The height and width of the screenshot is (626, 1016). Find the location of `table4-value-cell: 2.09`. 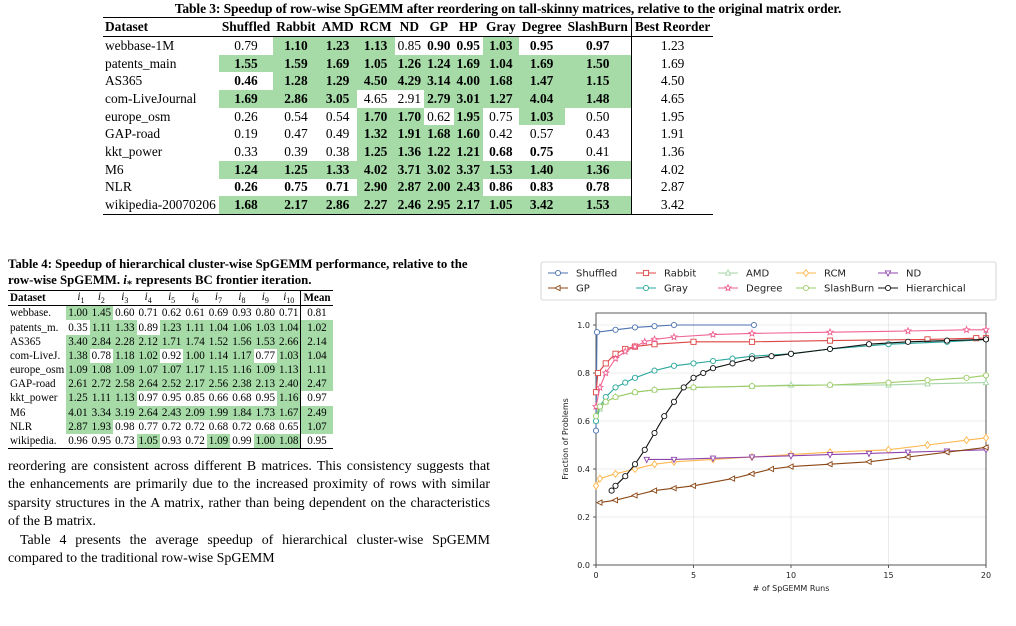

table4-value-cell: 2.09 is located at coordinates (195, 412).